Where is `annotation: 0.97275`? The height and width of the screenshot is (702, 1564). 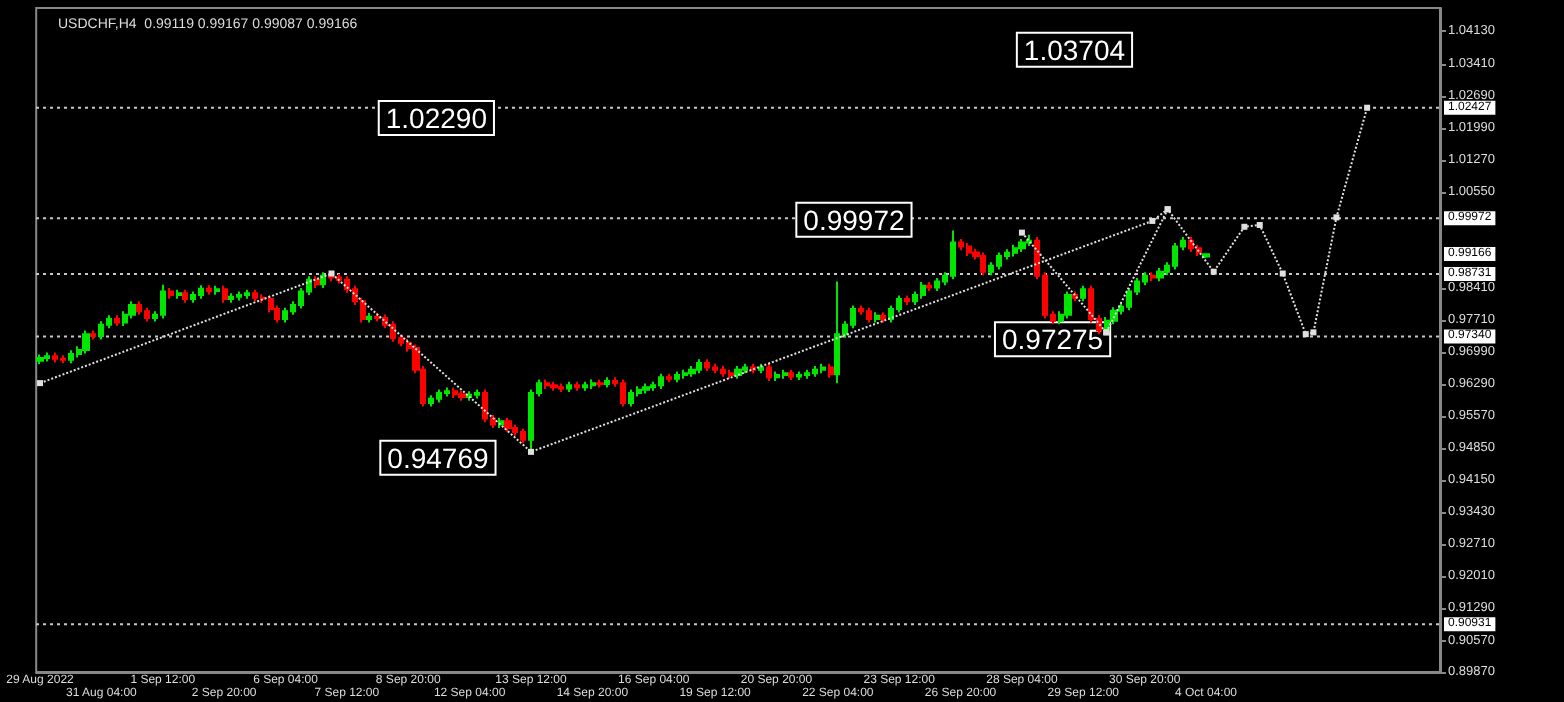 annotation: 0.97275 is located at coordinates (1052, 339).